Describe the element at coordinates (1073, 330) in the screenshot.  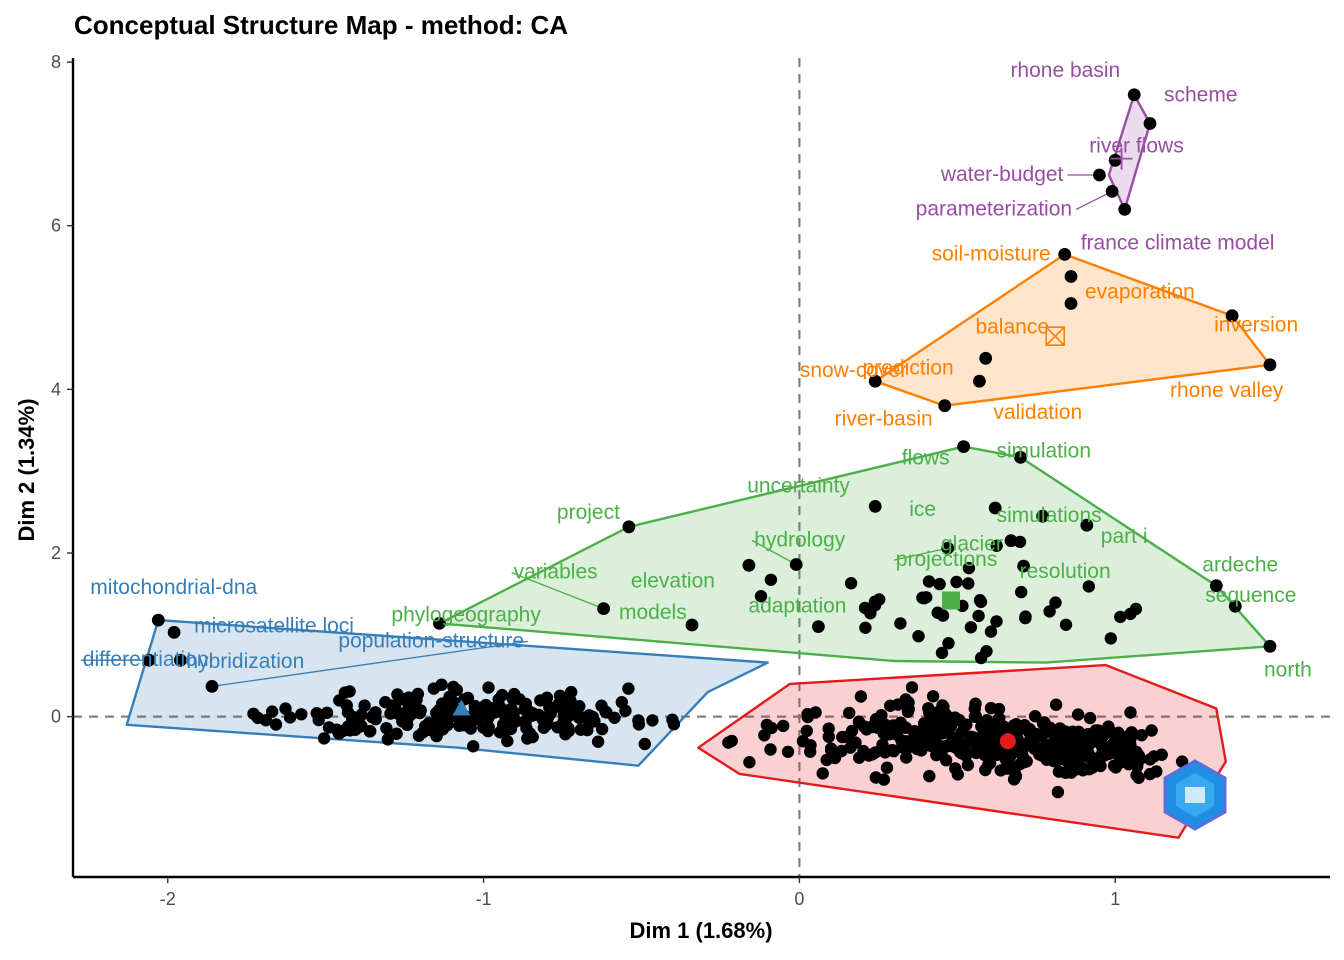
I see `cluster-hull-orange` at that location.